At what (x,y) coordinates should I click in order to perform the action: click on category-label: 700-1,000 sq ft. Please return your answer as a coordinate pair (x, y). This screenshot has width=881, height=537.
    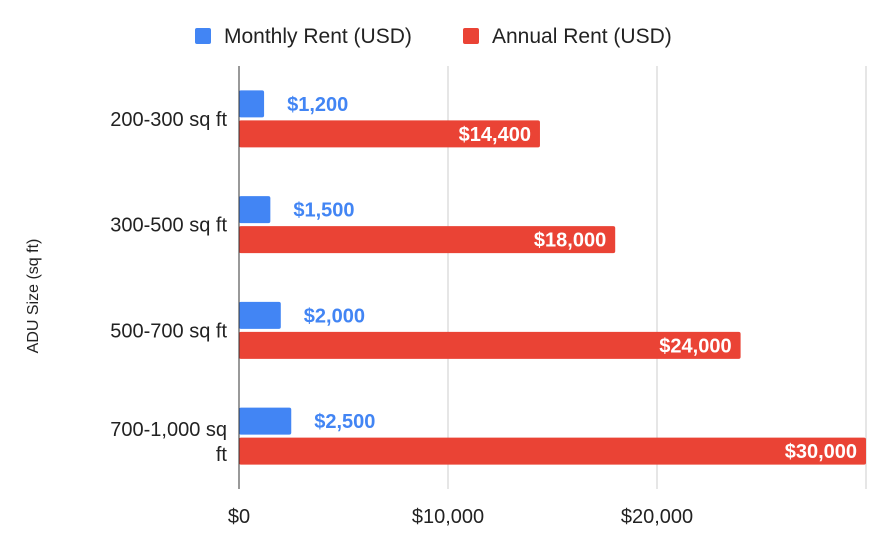
    Looking at the image, I should click on (168, 442).